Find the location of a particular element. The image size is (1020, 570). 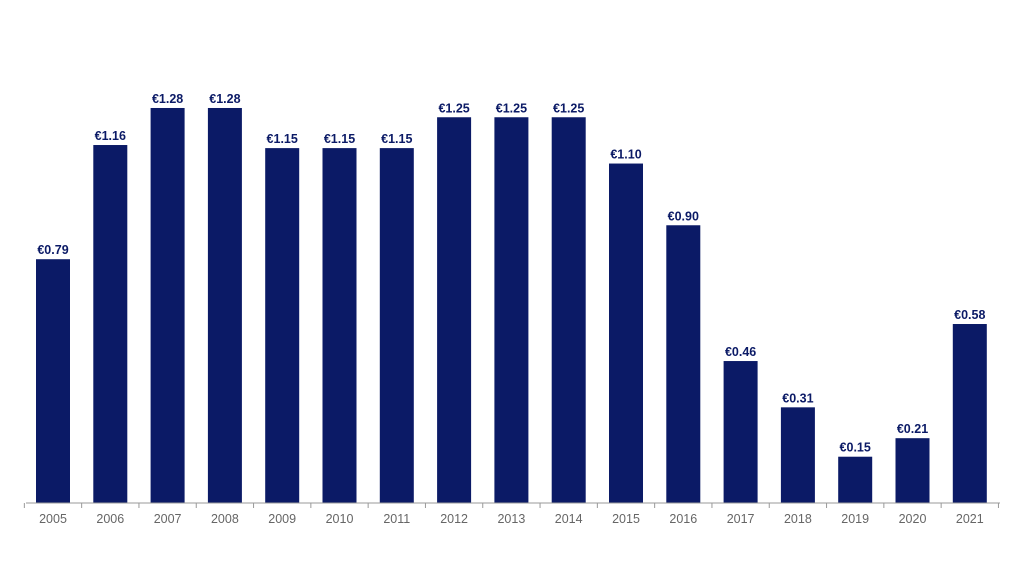

bar-2009 is located at coordinates (282, 326).